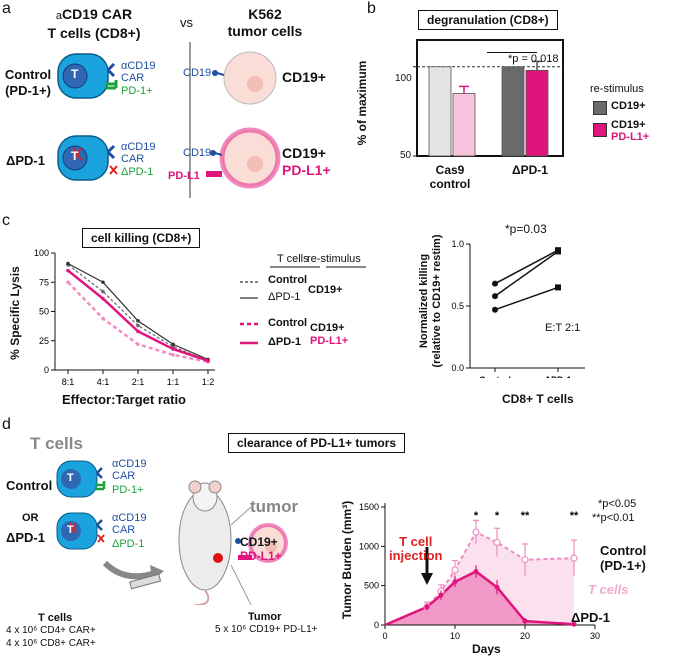 The width and height of the screenshot is (675, 660). What do you see at coordinates (129, 464) in the screenshot?
I see `d-car-1-line1: αCD19` at bounding box center [129, 464].